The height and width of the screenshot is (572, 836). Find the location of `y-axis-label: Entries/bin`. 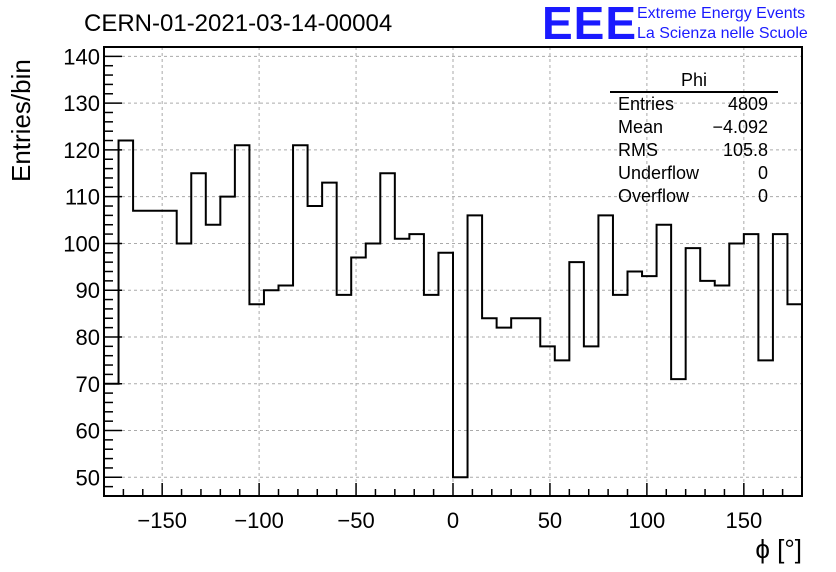

y-axis-label: Entries/bin is located at coordinates (21, 120).